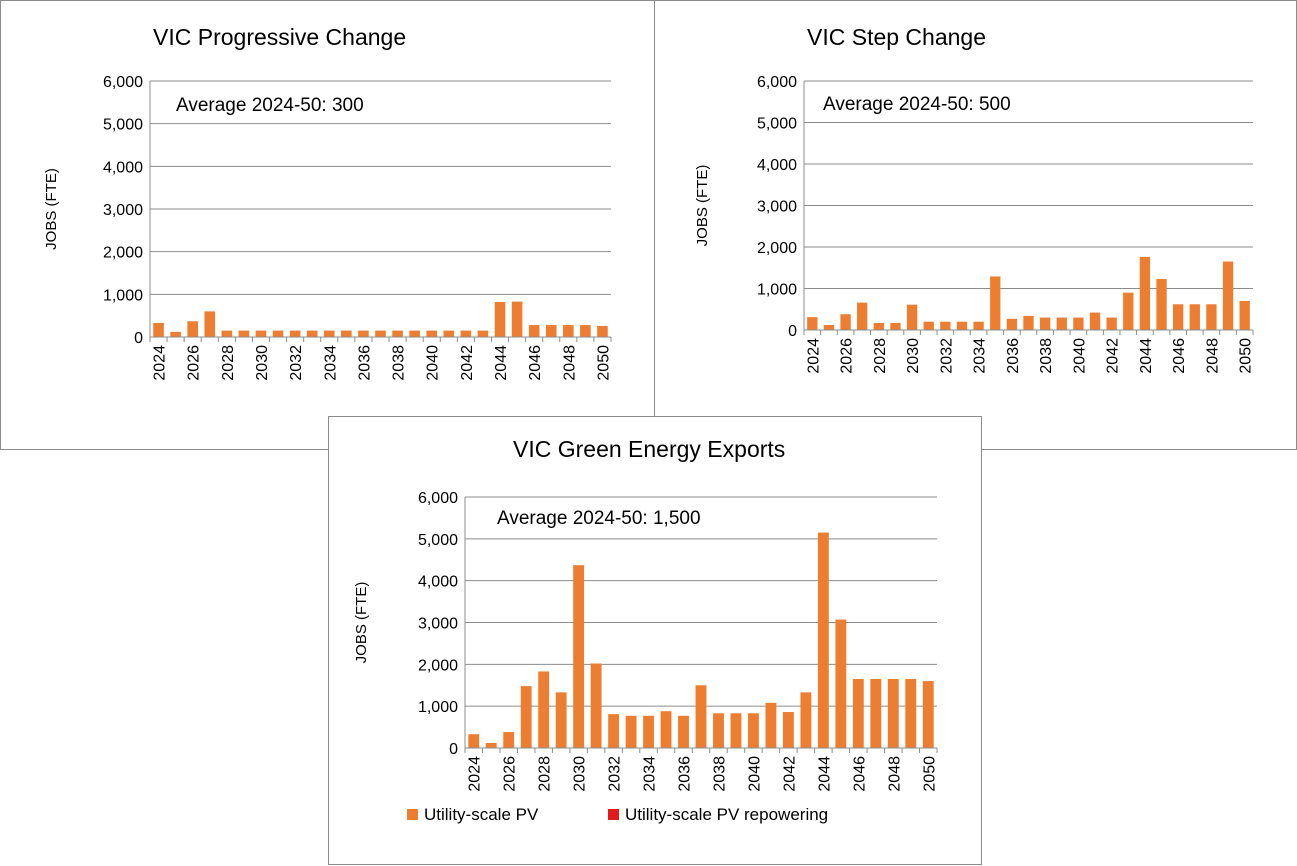  What do you see at coordinates (978, 325) in the screenshot?
I see `bar-2034-pv` at bounding box center [978, 325].